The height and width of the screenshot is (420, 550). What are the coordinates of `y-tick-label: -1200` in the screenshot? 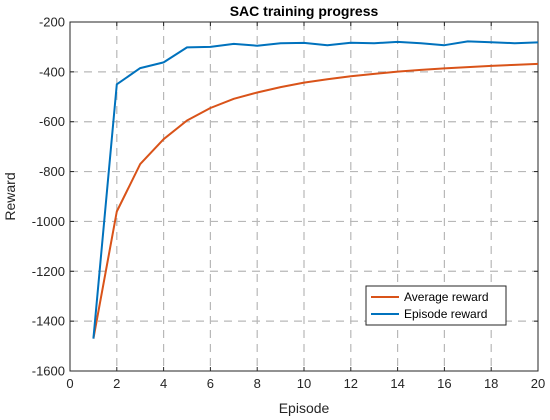 It's located at (48, 271).